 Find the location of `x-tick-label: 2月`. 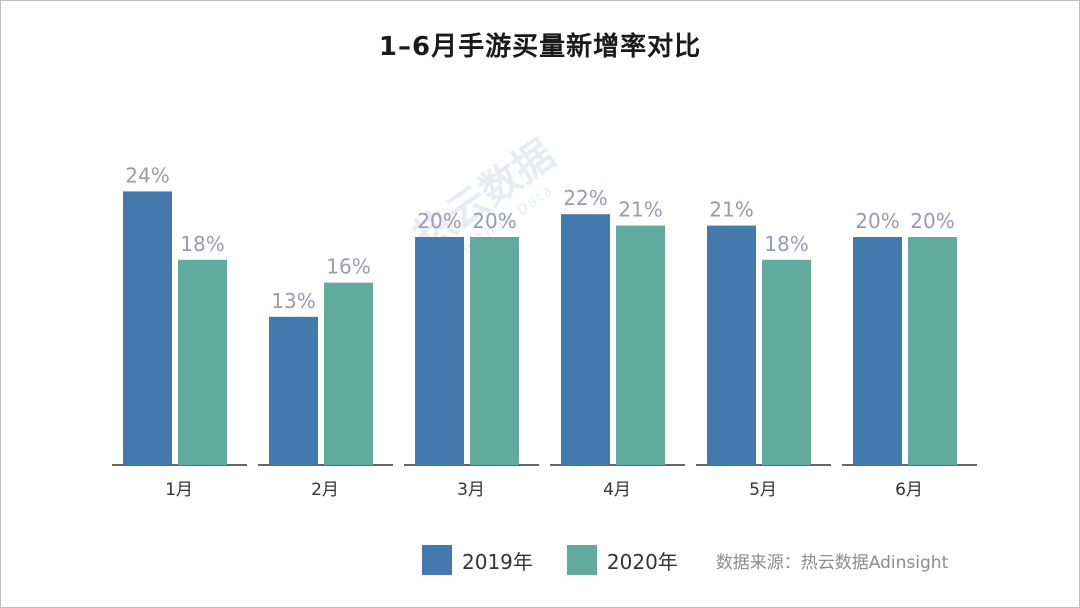

x-tick-label: 2月 is located at coordinates (325, 490).